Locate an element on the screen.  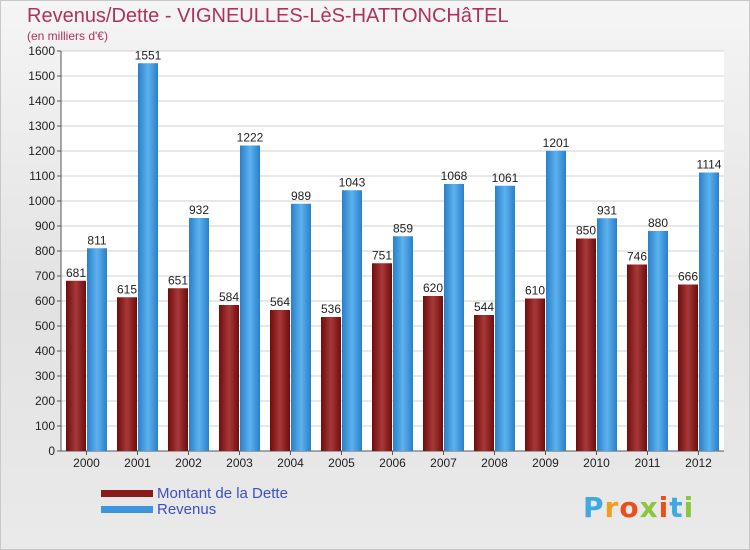
data-label-dette-2007: 620 is located at coordinates (433, 288).